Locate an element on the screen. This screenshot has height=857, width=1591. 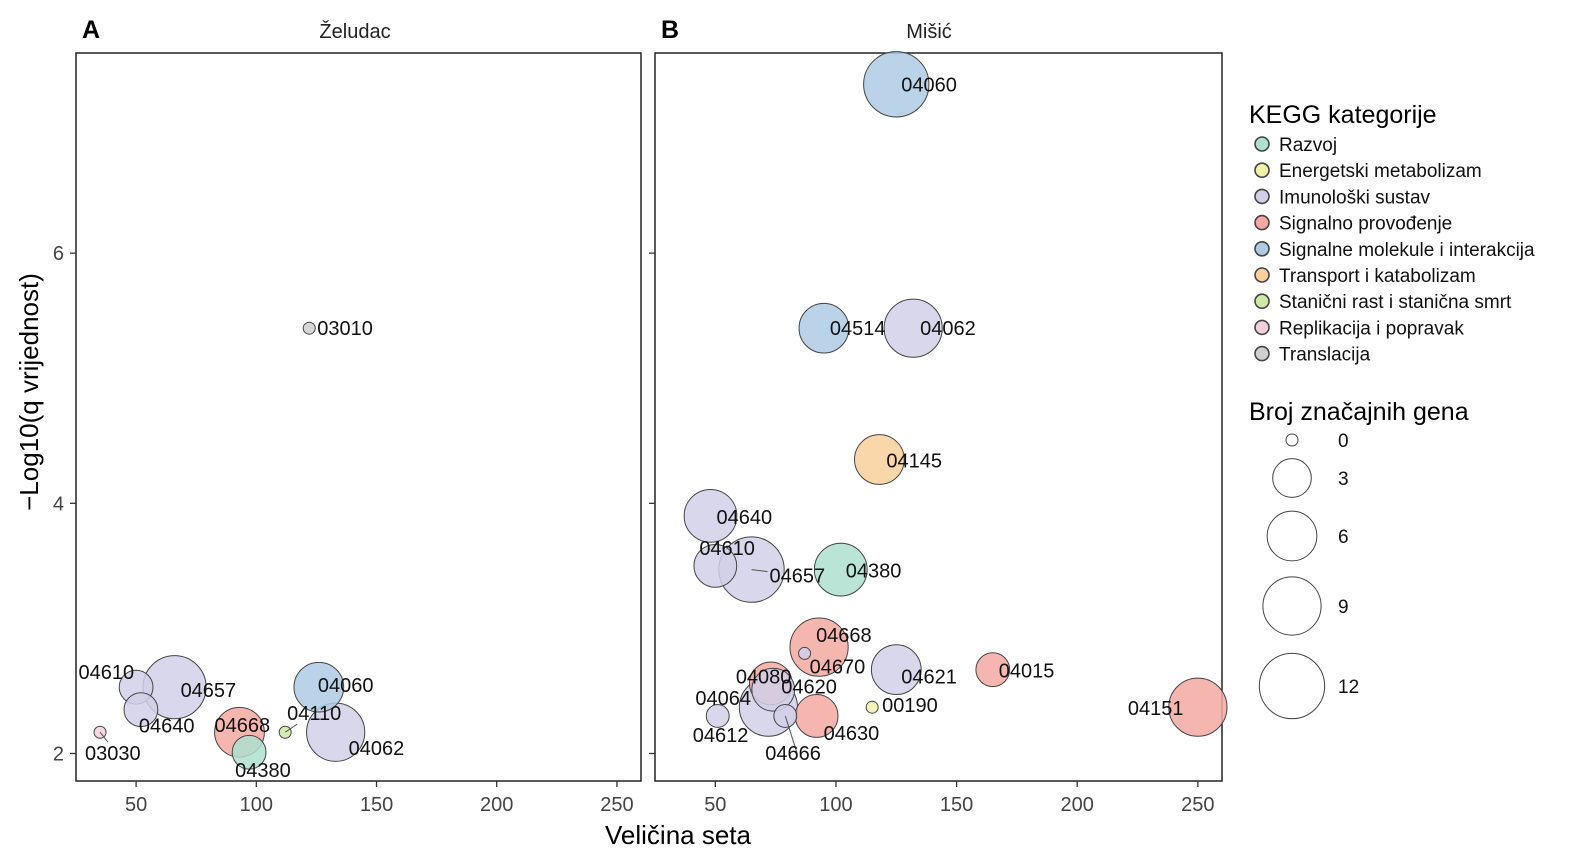
point-label: 04670 is located at coordinates (838, 667).